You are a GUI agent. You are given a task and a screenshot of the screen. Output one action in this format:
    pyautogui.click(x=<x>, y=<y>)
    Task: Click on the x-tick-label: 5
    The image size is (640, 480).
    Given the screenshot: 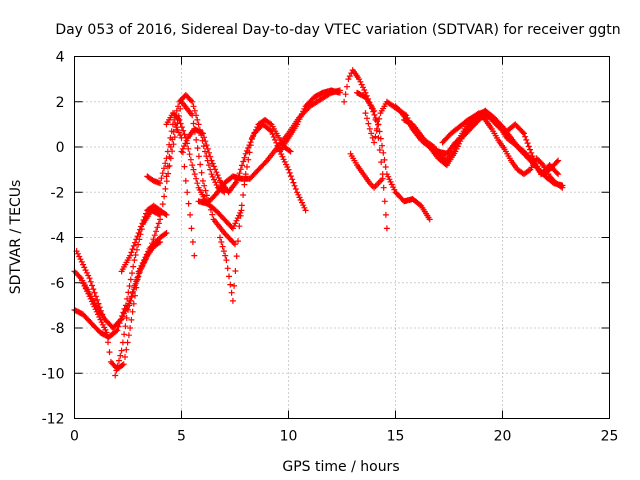 What is the action you would take?
    pyautogui.click(x=181, y=437)
    